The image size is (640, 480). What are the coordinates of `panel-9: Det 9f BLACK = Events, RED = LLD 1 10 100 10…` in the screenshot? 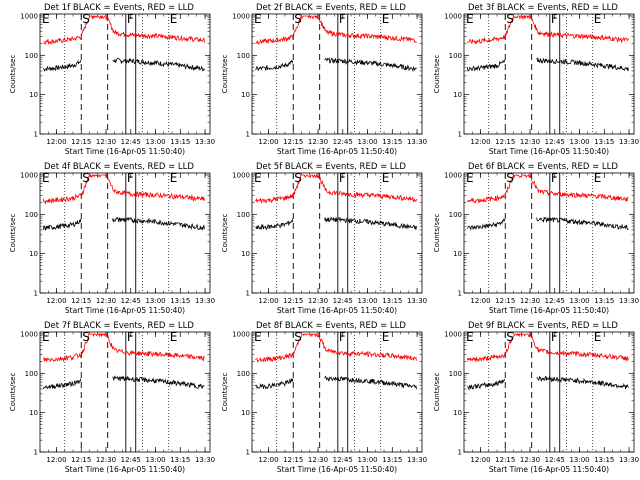 It's located at (536, 397).